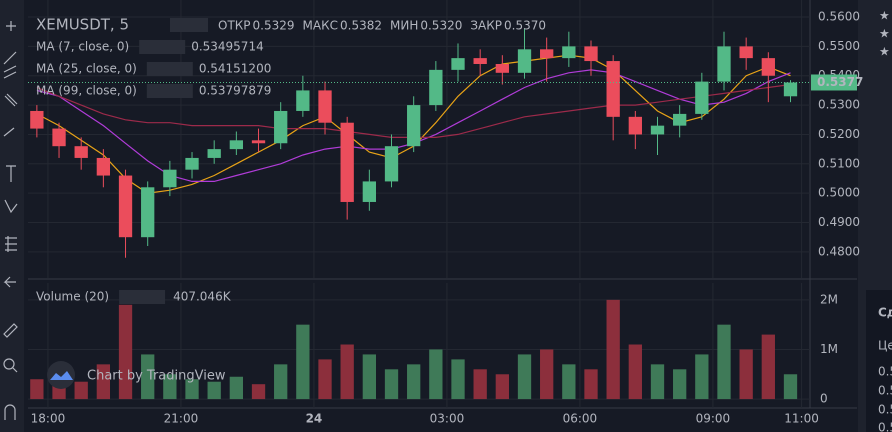 The height and width of the screenshot is (432, 892). What do you see at coordinates (839, 105) in the screenshot?
I see `y-tick-label: 0.5300` at bounding box center [839, 105].